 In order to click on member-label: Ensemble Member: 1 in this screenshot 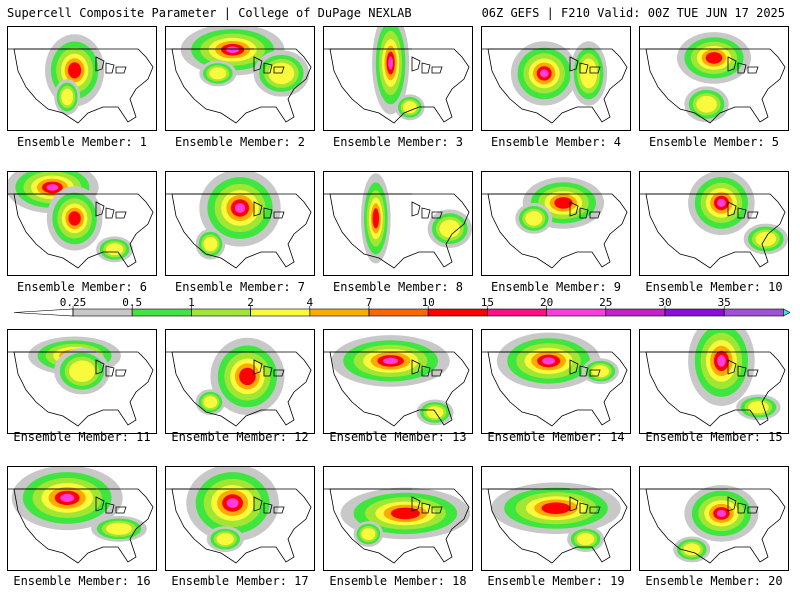, I will do `click(82, 142)`.